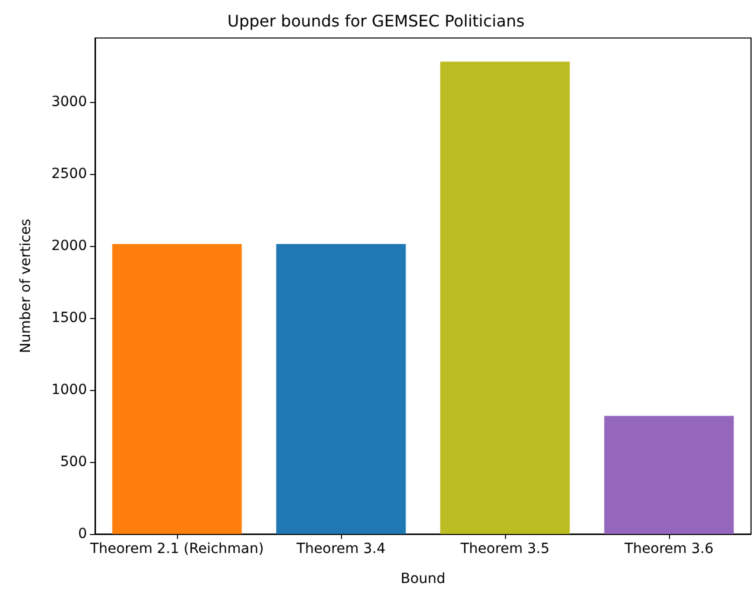 The height and width of the screenshot is (593, 752). Describe the element at coordinates (69, 246) in the screenshot. I see `y-tick-label: 2000` at that location.